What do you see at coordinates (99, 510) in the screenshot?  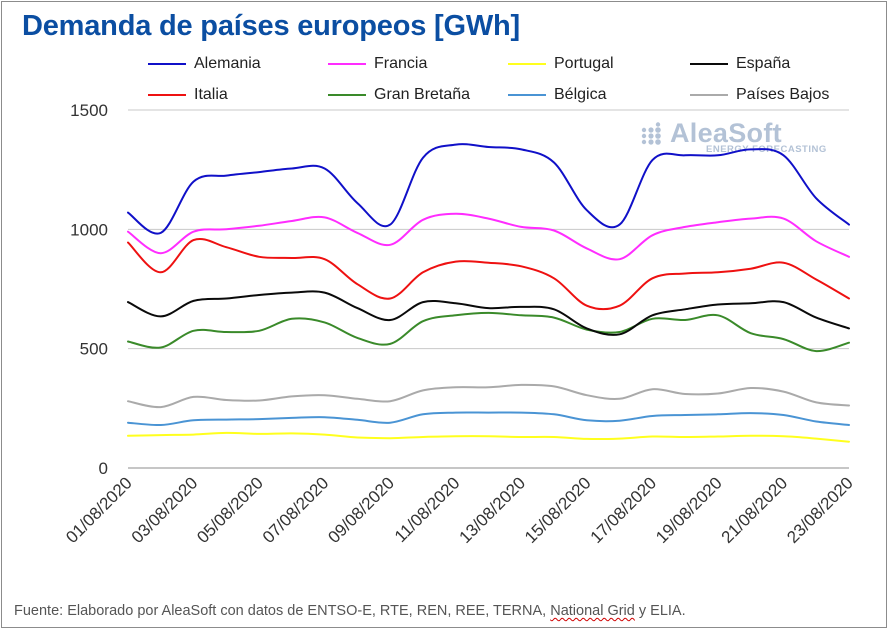 I see `x-tick-label: 01/08/2020` at bounding box center [99, 510].